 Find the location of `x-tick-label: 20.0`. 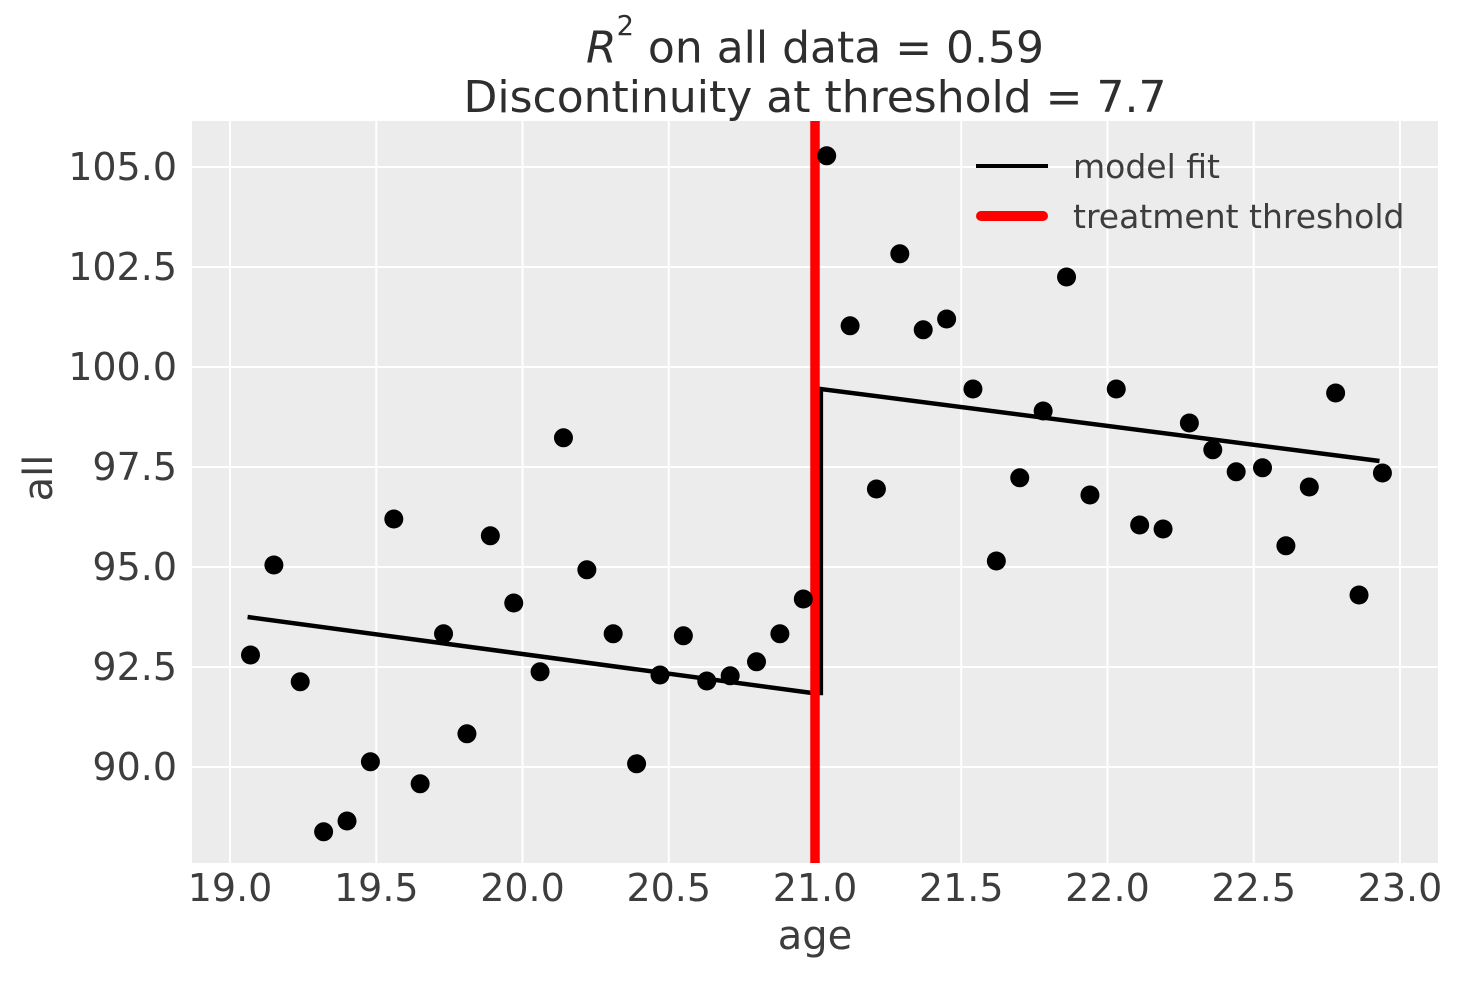

x-tick-label: 20.0 is located at coordinates (522, 888).